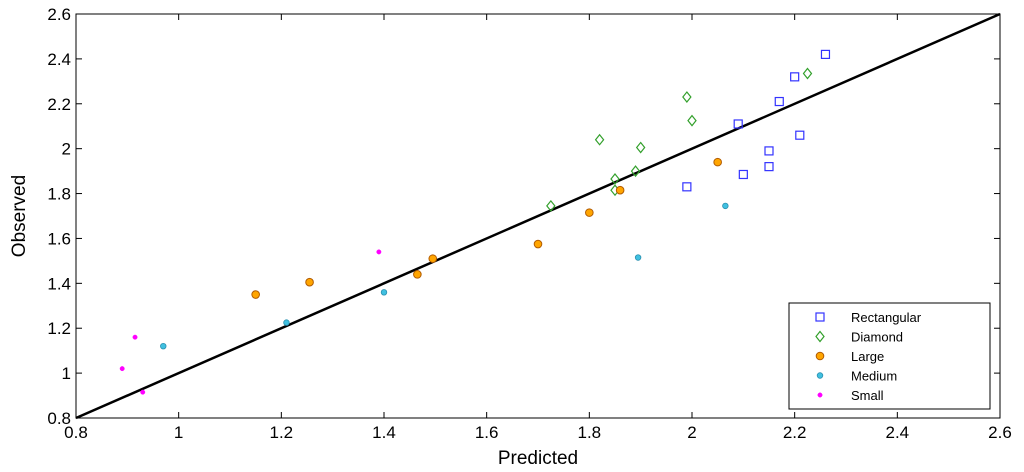  What do you see at coordinates (795, 432) in the screenshot?
I see `x-tick-label: 2.2` at bounding box center [795, 432].